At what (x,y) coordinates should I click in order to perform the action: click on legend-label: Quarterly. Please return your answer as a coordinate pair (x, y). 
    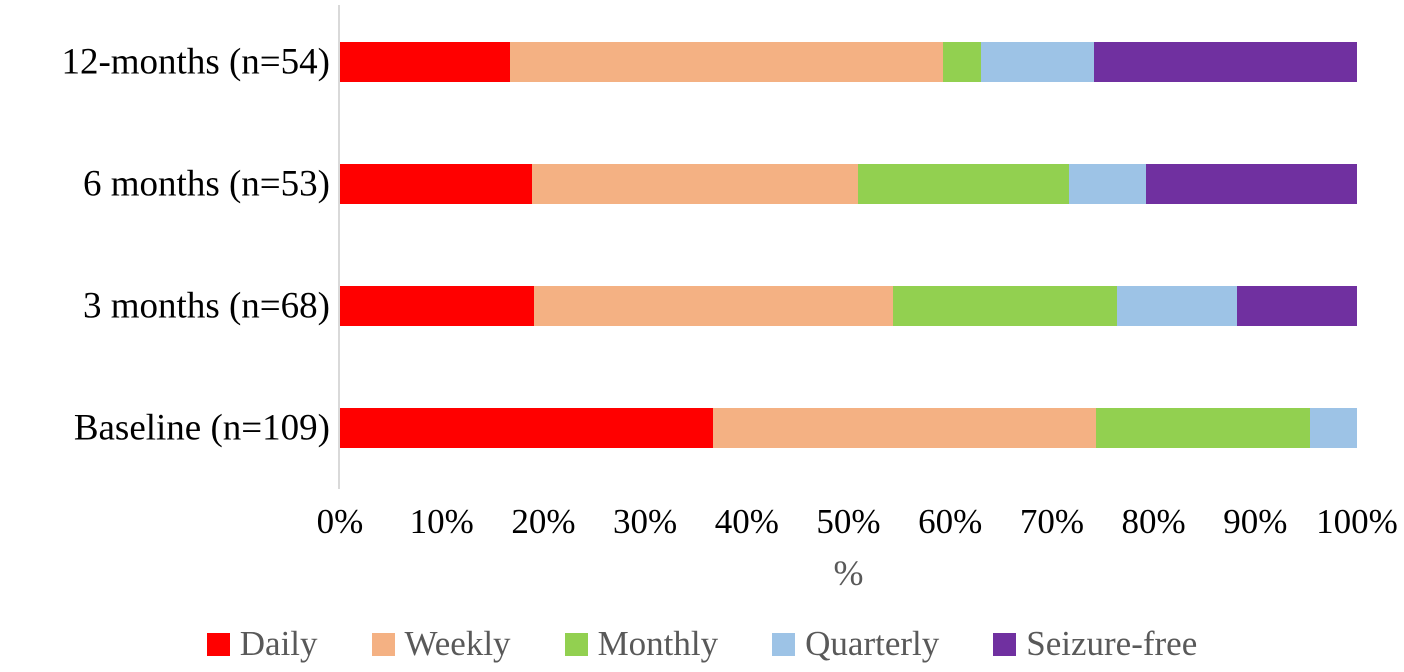
    Looking at the image, I should click on (872, 643).